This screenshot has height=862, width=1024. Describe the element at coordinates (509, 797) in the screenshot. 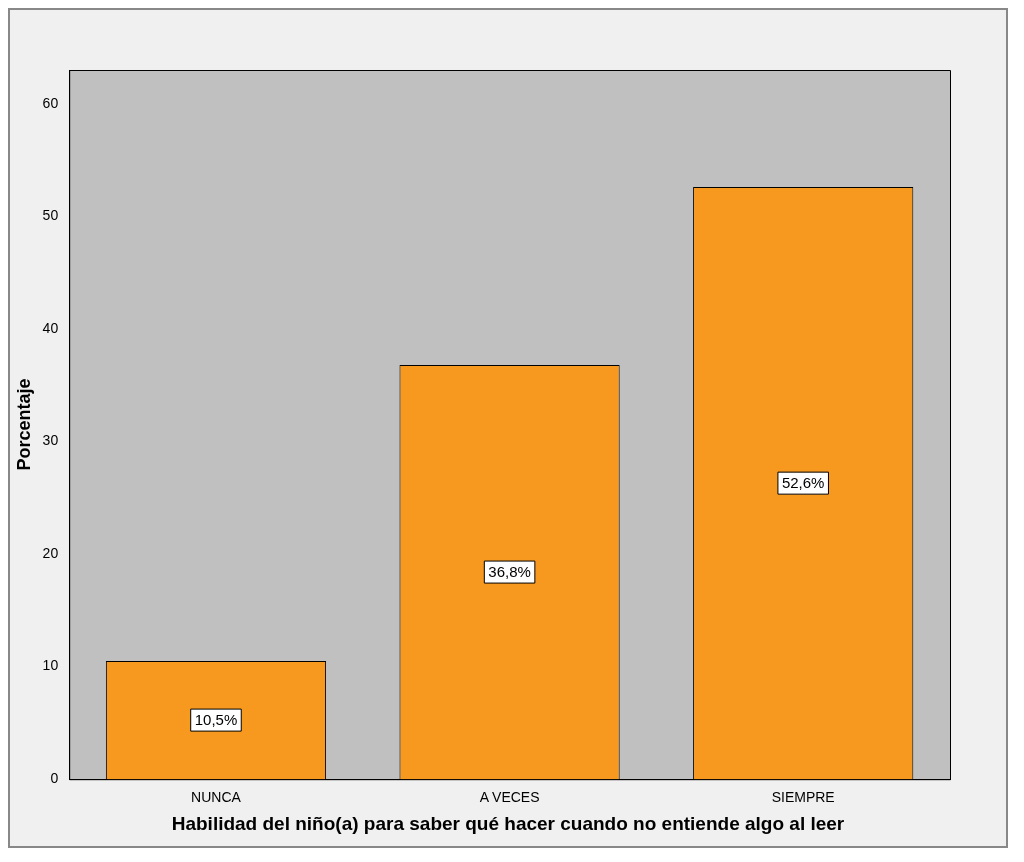

I see `x-tick-label: A VECES` at that location.